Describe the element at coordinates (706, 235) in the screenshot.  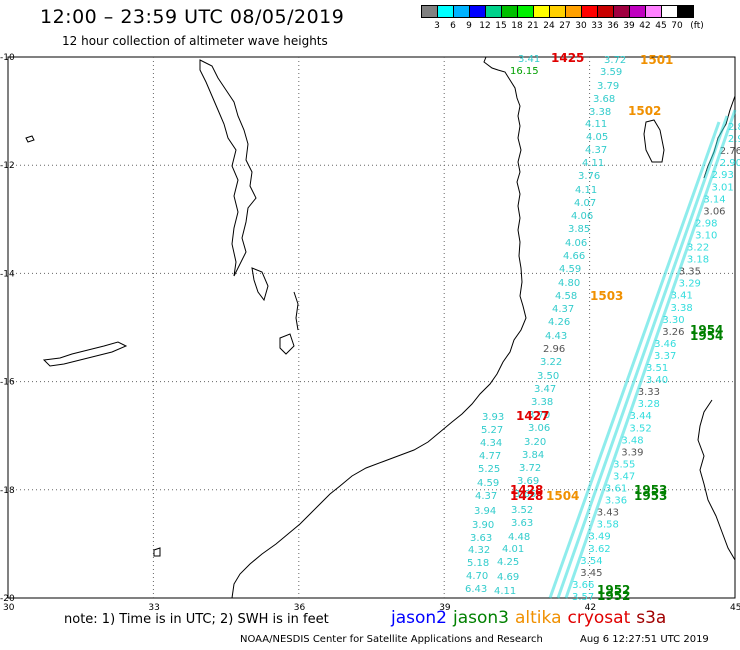
I see `jason3-value: 3.10` at that location.